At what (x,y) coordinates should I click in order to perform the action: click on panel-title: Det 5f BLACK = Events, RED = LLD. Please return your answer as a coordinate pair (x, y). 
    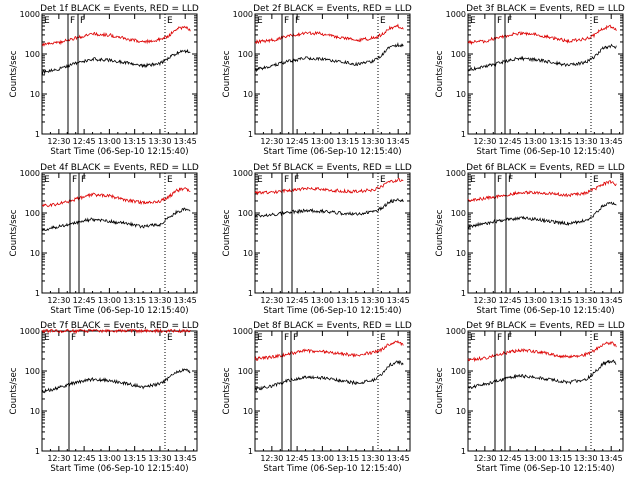
    Looking at the image, I should click on (332, 168).